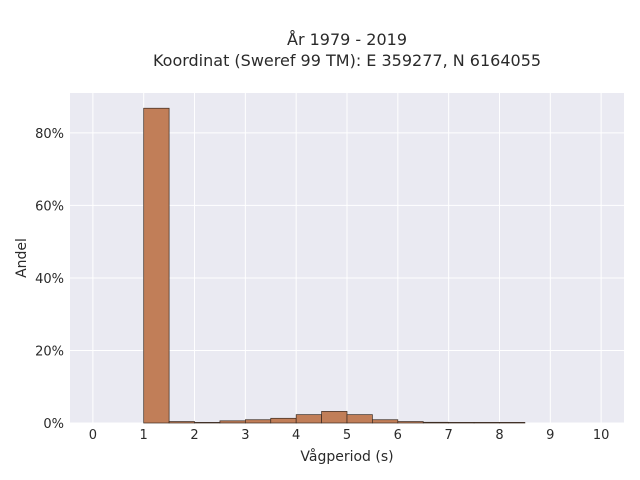 The height and width of the screenshot is (480, 640). I want to click on x-tick-label: 7, so click(449, 435).